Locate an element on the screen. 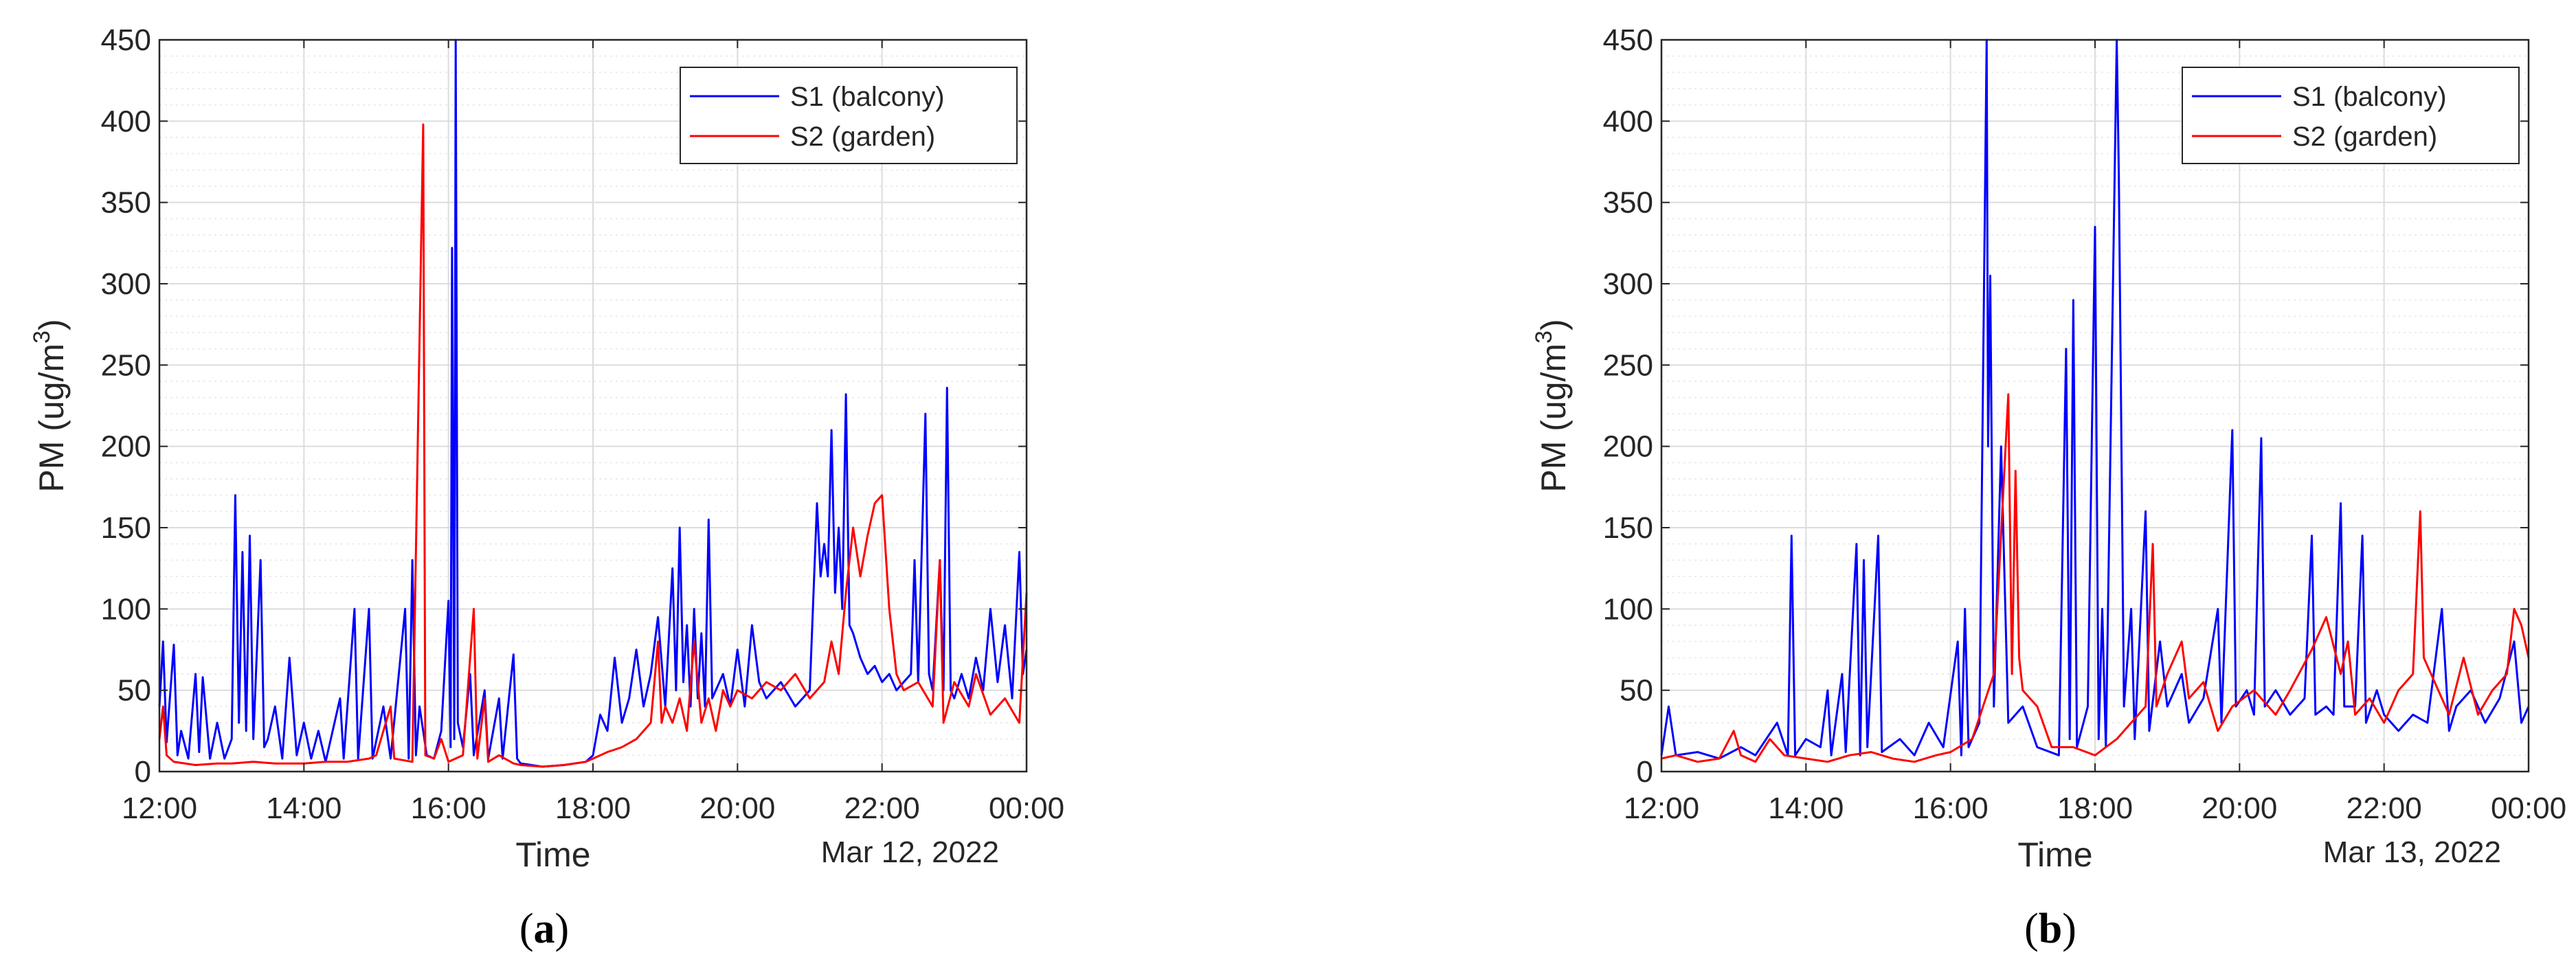  panel-caption: (b) is located at coordinates (2050, 929).